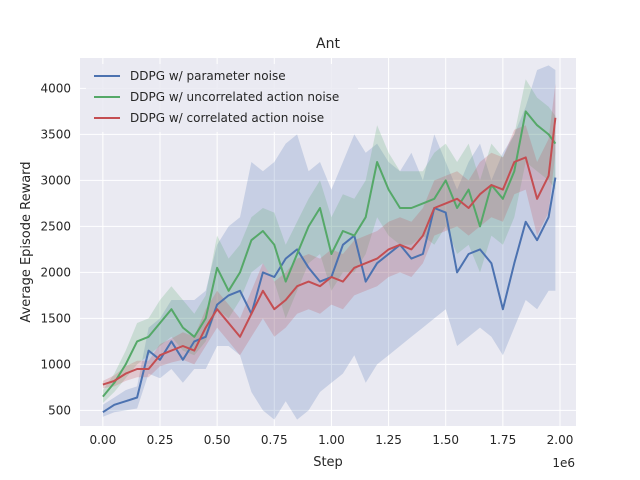 The width and height of the screenshot is (640, 480). What do you see at coordinates (55, 272) in the screenshot?
I see `y-tick-label: 2000` at bounding box center [55, 272].